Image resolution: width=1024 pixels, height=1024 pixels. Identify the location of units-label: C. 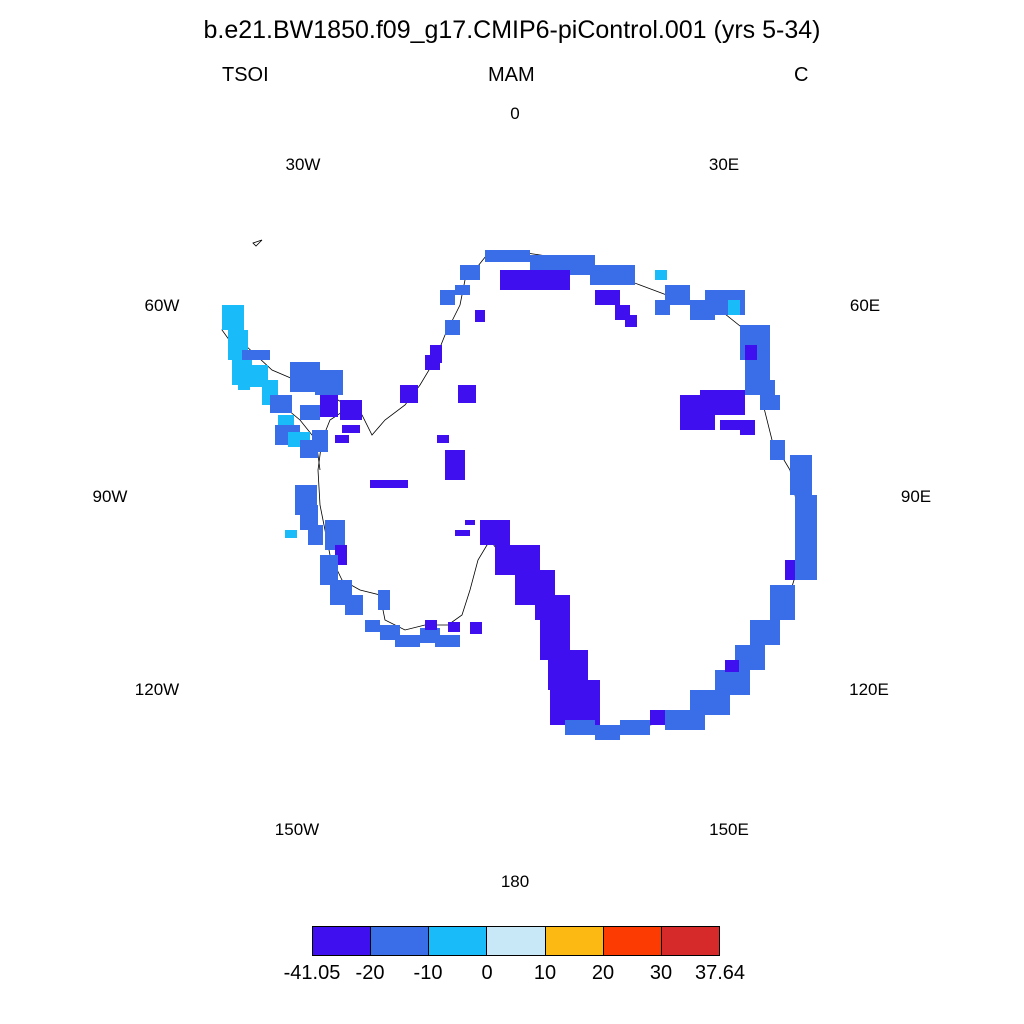
(801, 75).